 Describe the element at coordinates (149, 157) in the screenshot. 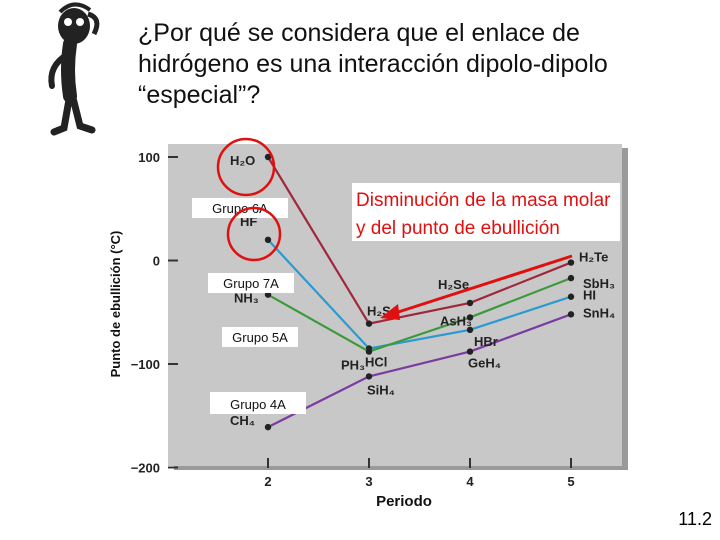

I see `y-tick-label: 100` at that location.